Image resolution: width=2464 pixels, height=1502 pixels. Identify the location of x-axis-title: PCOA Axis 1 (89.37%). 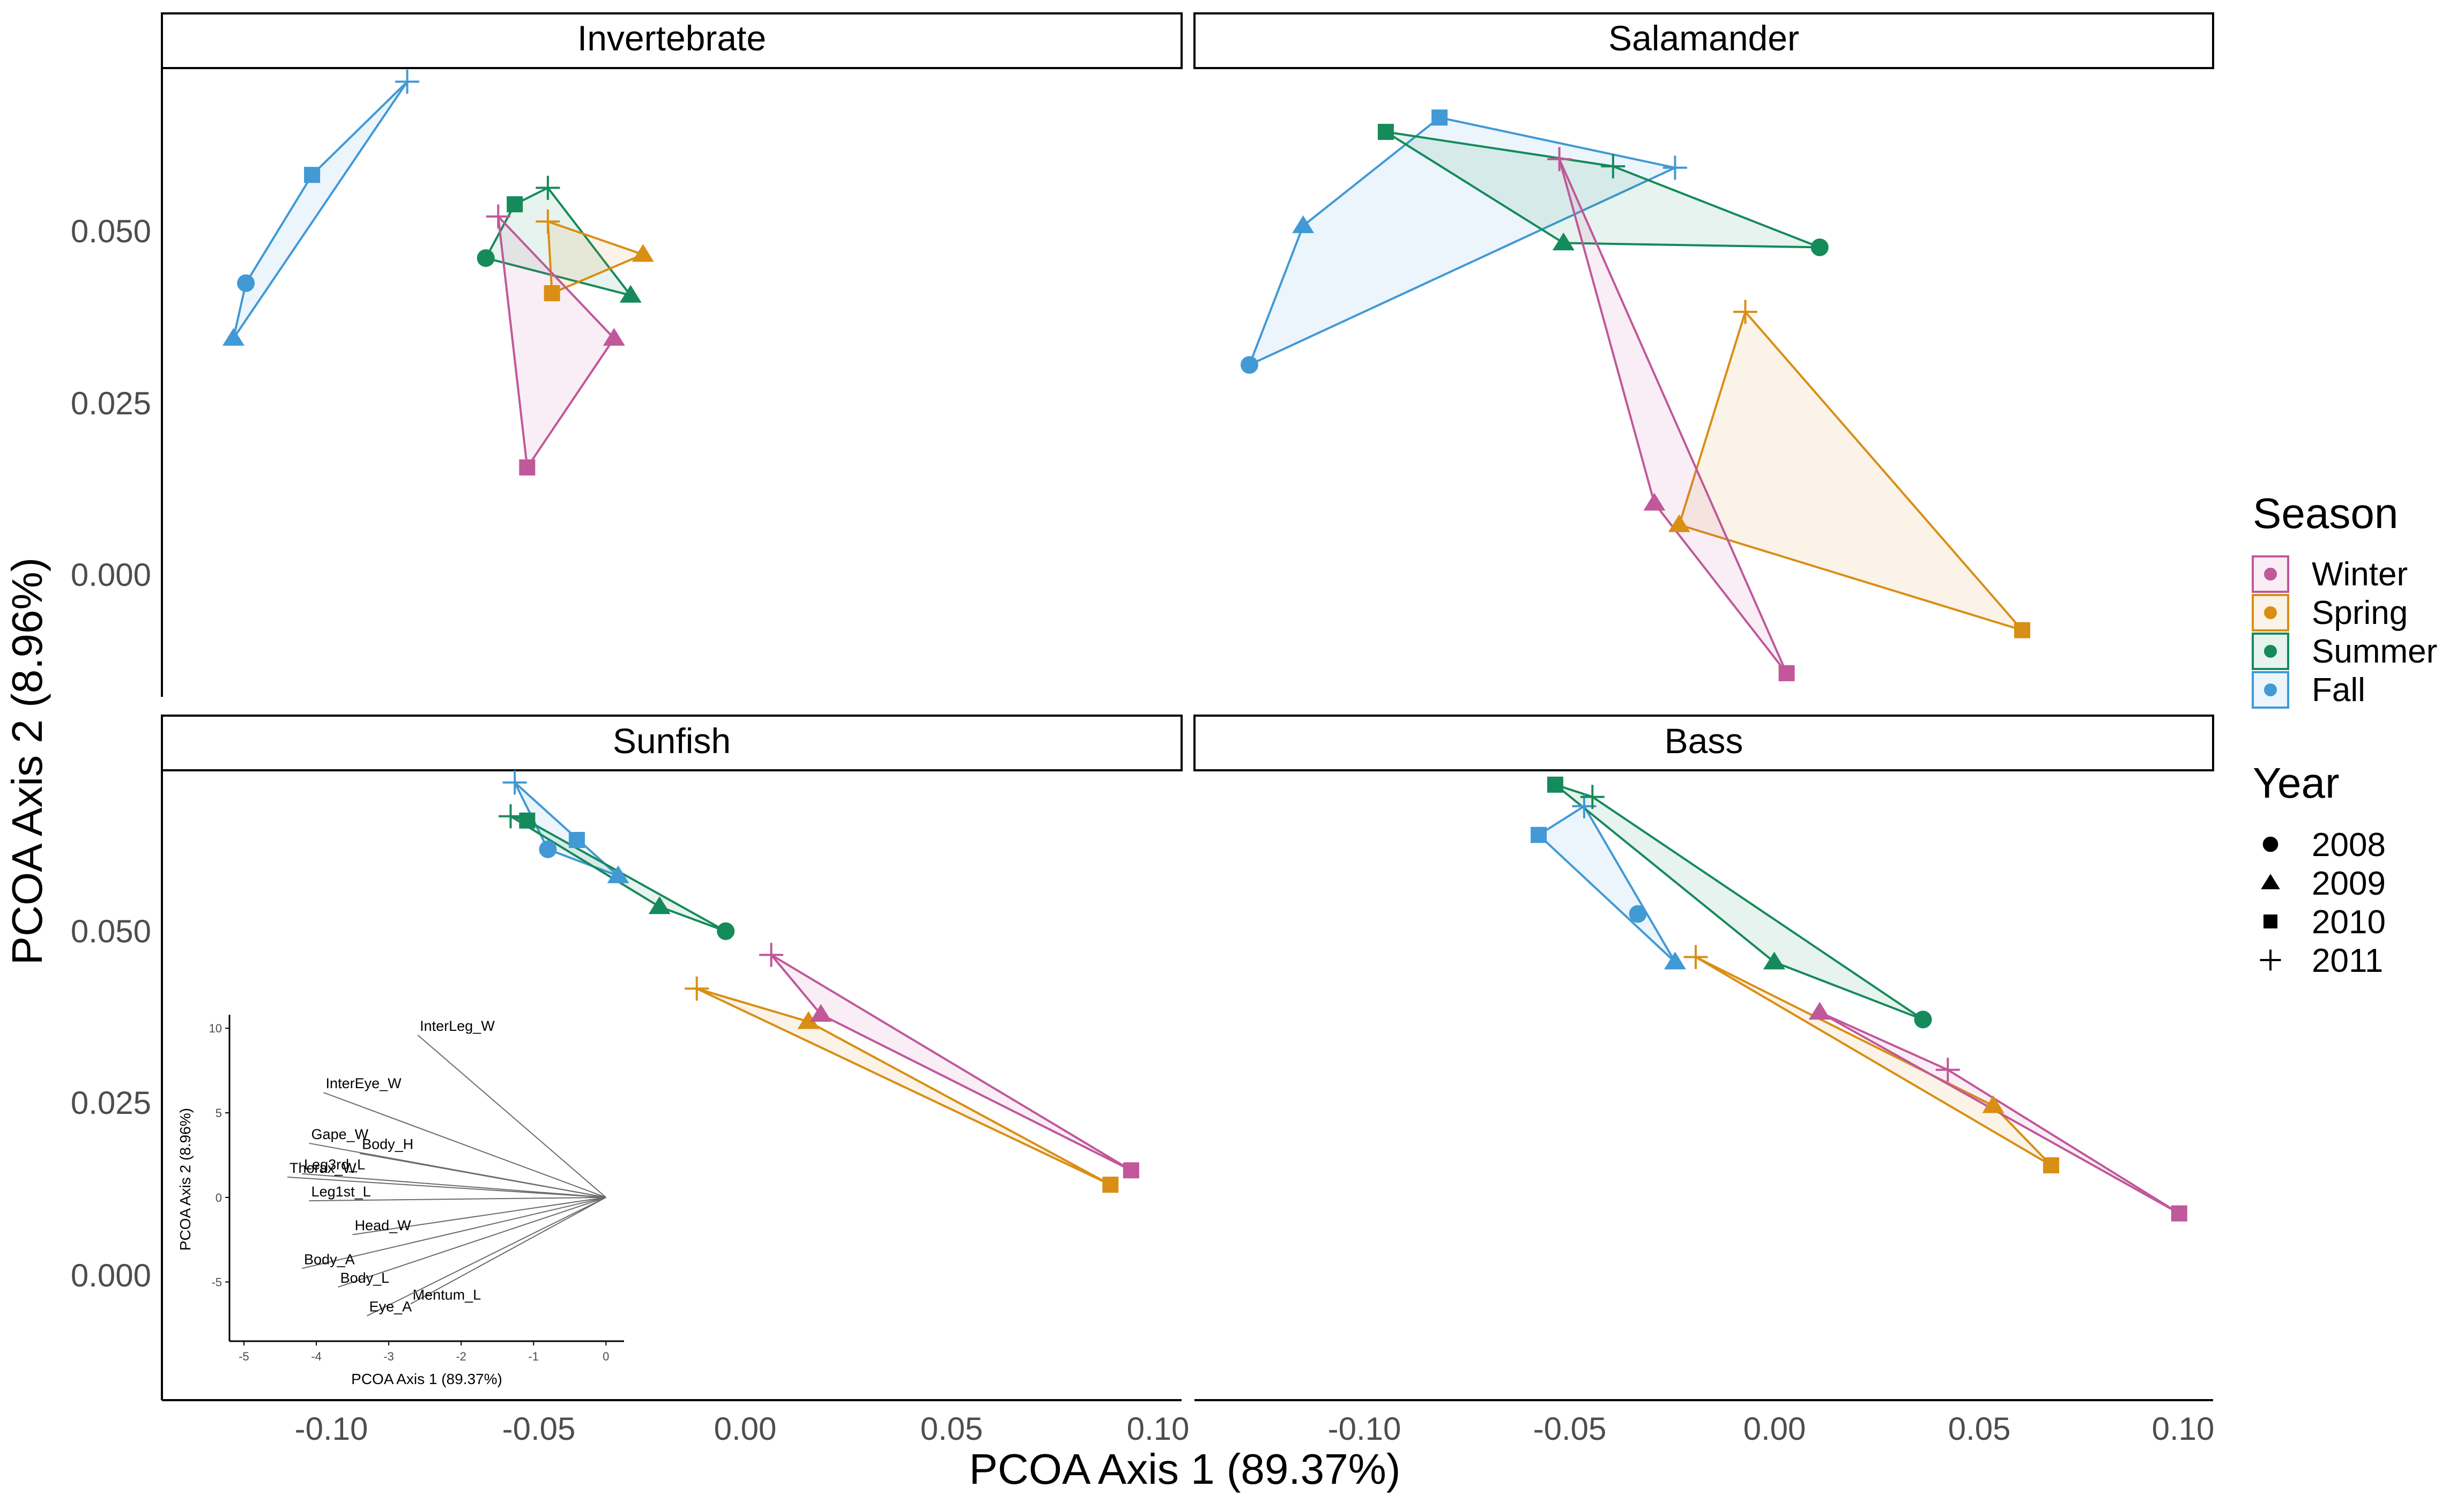
(1185, 1469).